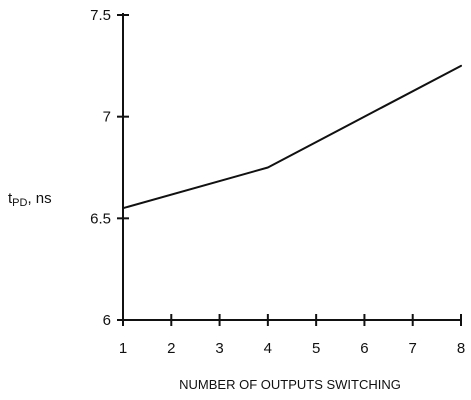 This screenshot has width=471, height=400. I want to click on y-axis-label-unit: , ns, so click(39, 198).